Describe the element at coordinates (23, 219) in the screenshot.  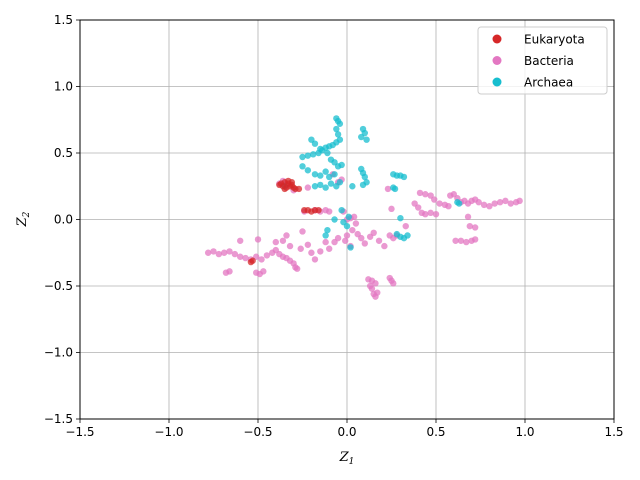
I see `y-axis-title: Z2` at that location.